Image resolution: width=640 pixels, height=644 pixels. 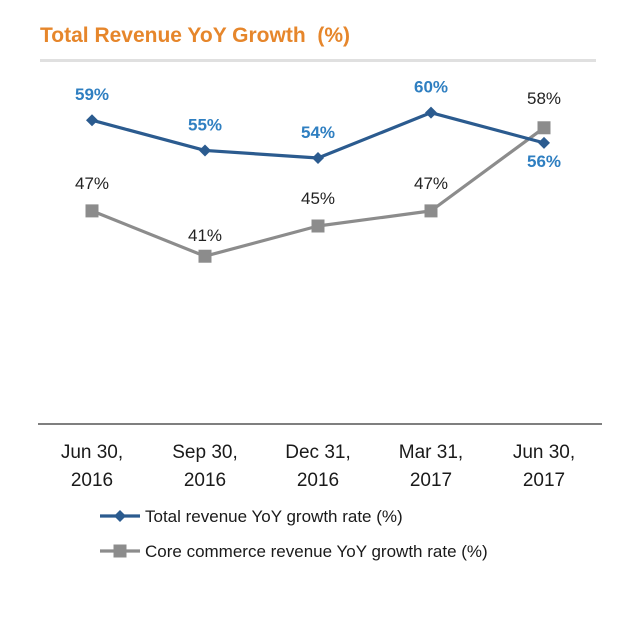 What do you see at coordinates (205, 124) in the screenshot?
I see `data-label-total-1: 55%` at bounding box center [205, 124].